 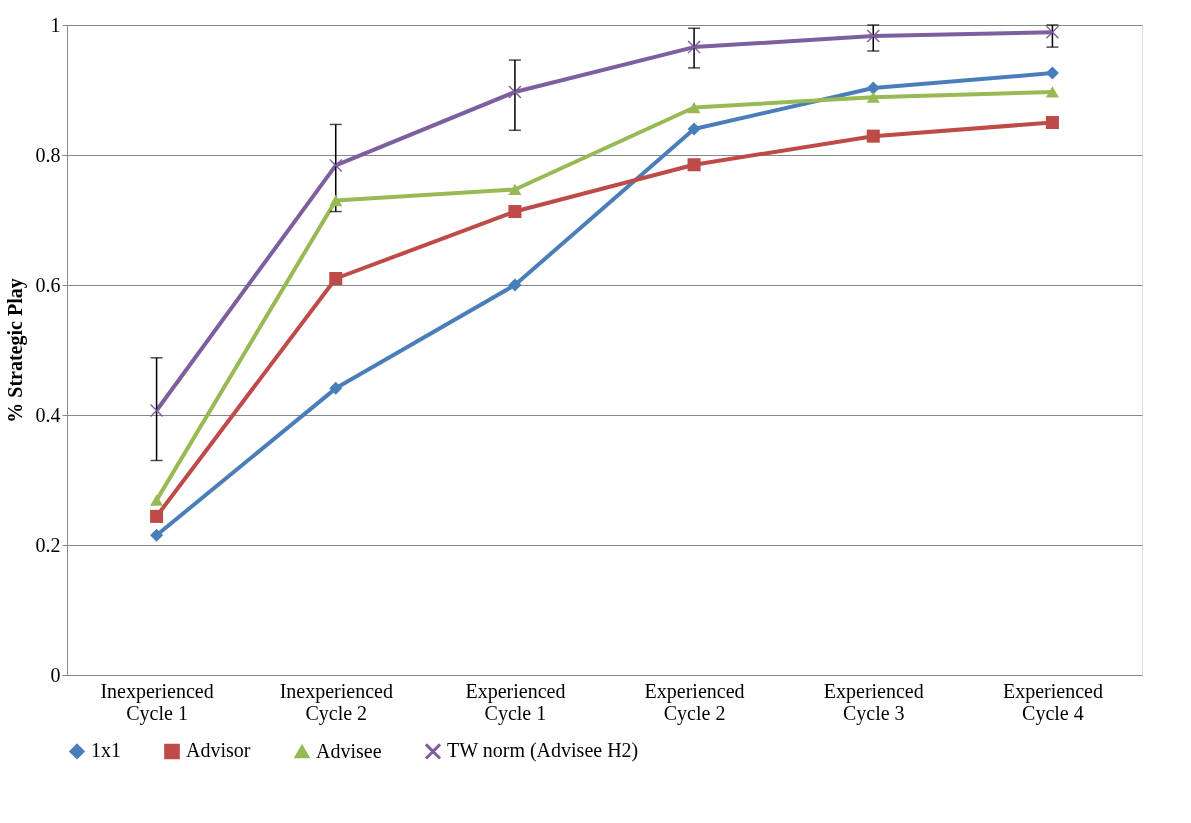 What do you see at coordinates (106, 750) in the screenshot?
I see `legend-label: 1x1` at bounding box center [106, 750].